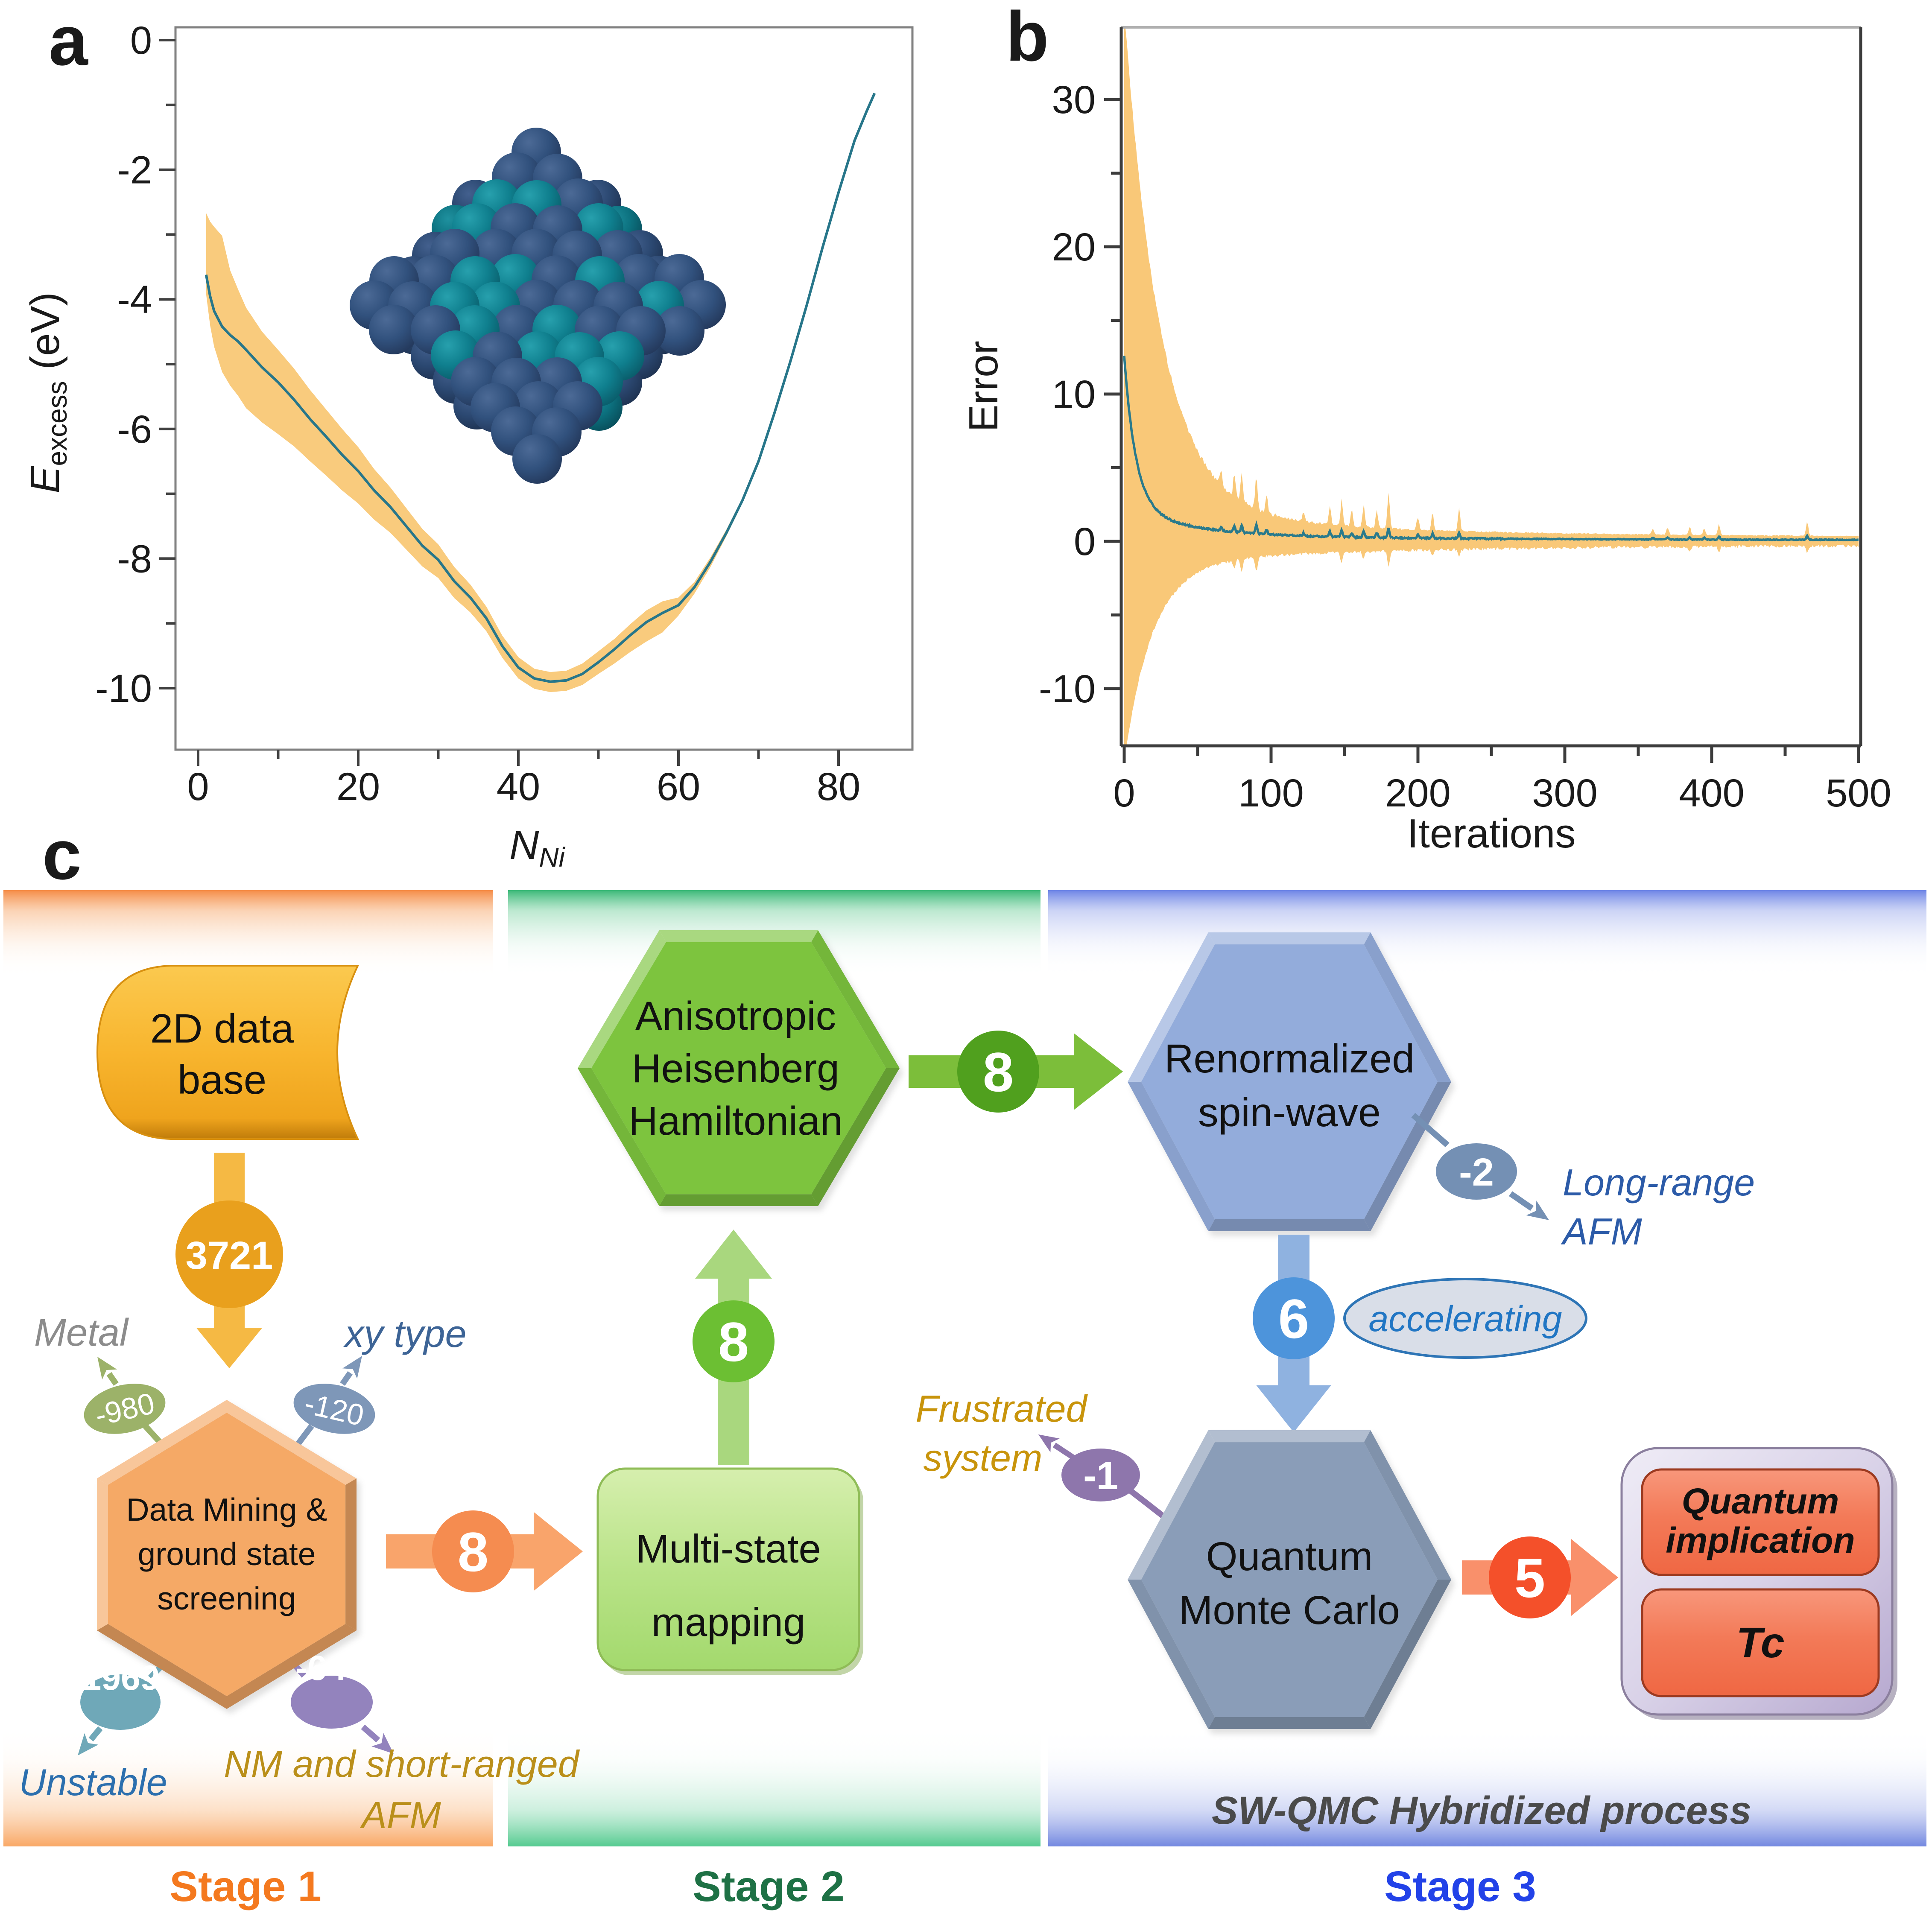  I want to click on svg-text: Long-range, so click(1659, 1182).